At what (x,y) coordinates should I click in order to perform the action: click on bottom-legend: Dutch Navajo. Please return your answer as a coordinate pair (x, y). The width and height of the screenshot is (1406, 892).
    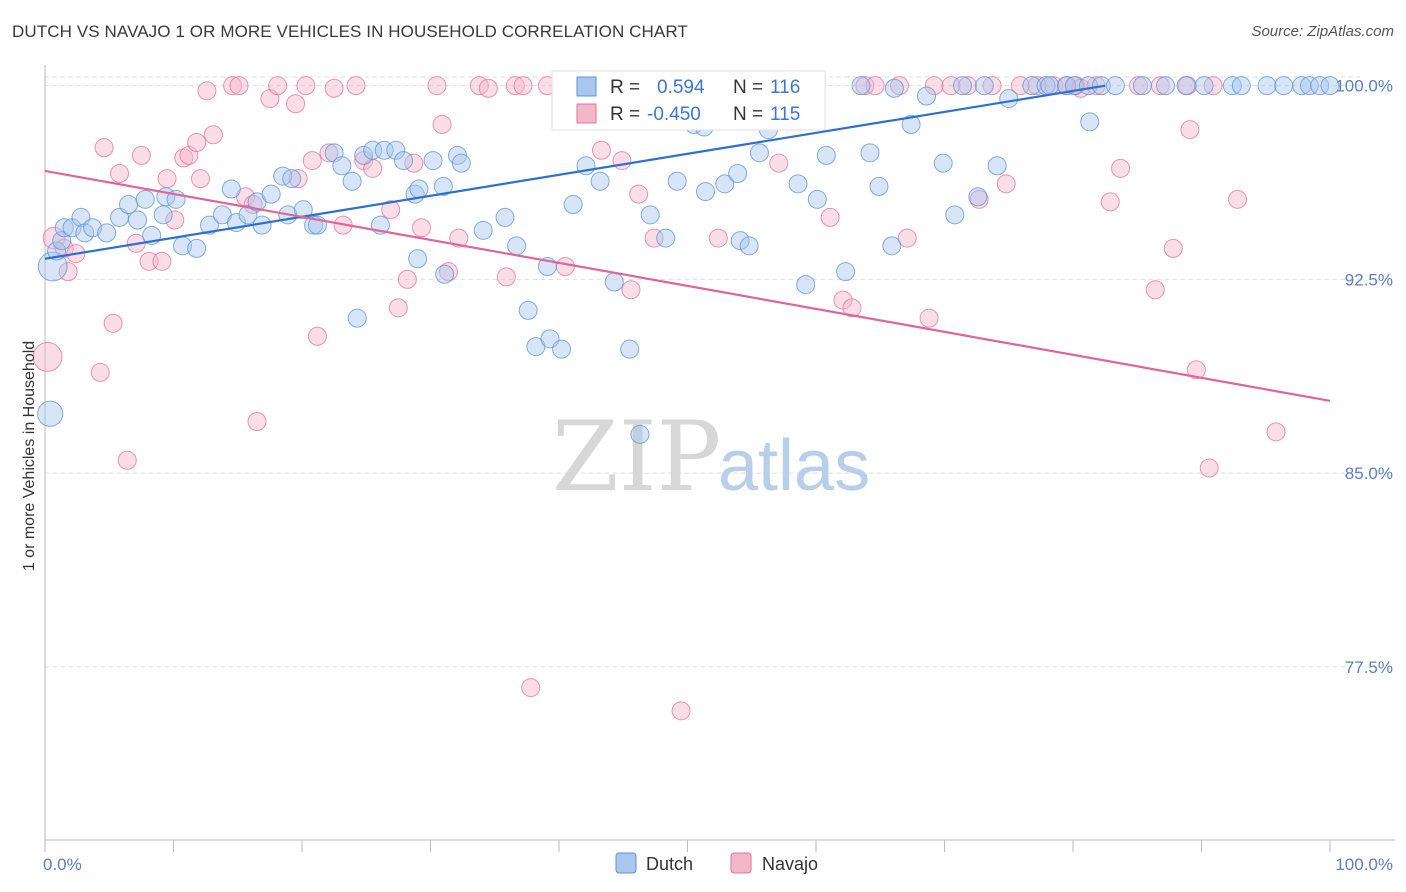
    Looking at the image, I should click on (716, 863).